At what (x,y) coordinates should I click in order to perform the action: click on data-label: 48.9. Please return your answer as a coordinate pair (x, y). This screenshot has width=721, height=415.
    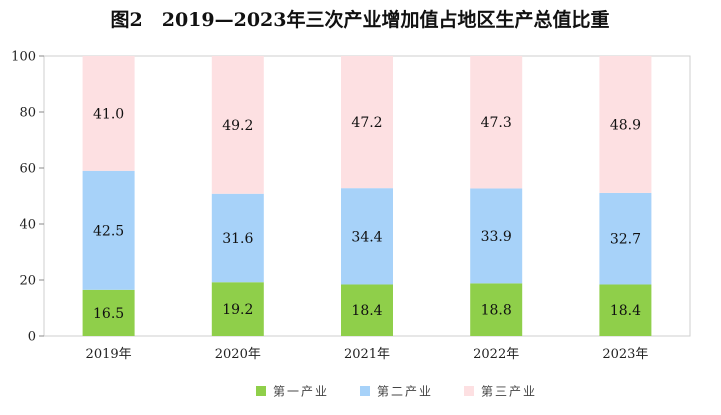
    Looking at the image, I should click on (625, 125).